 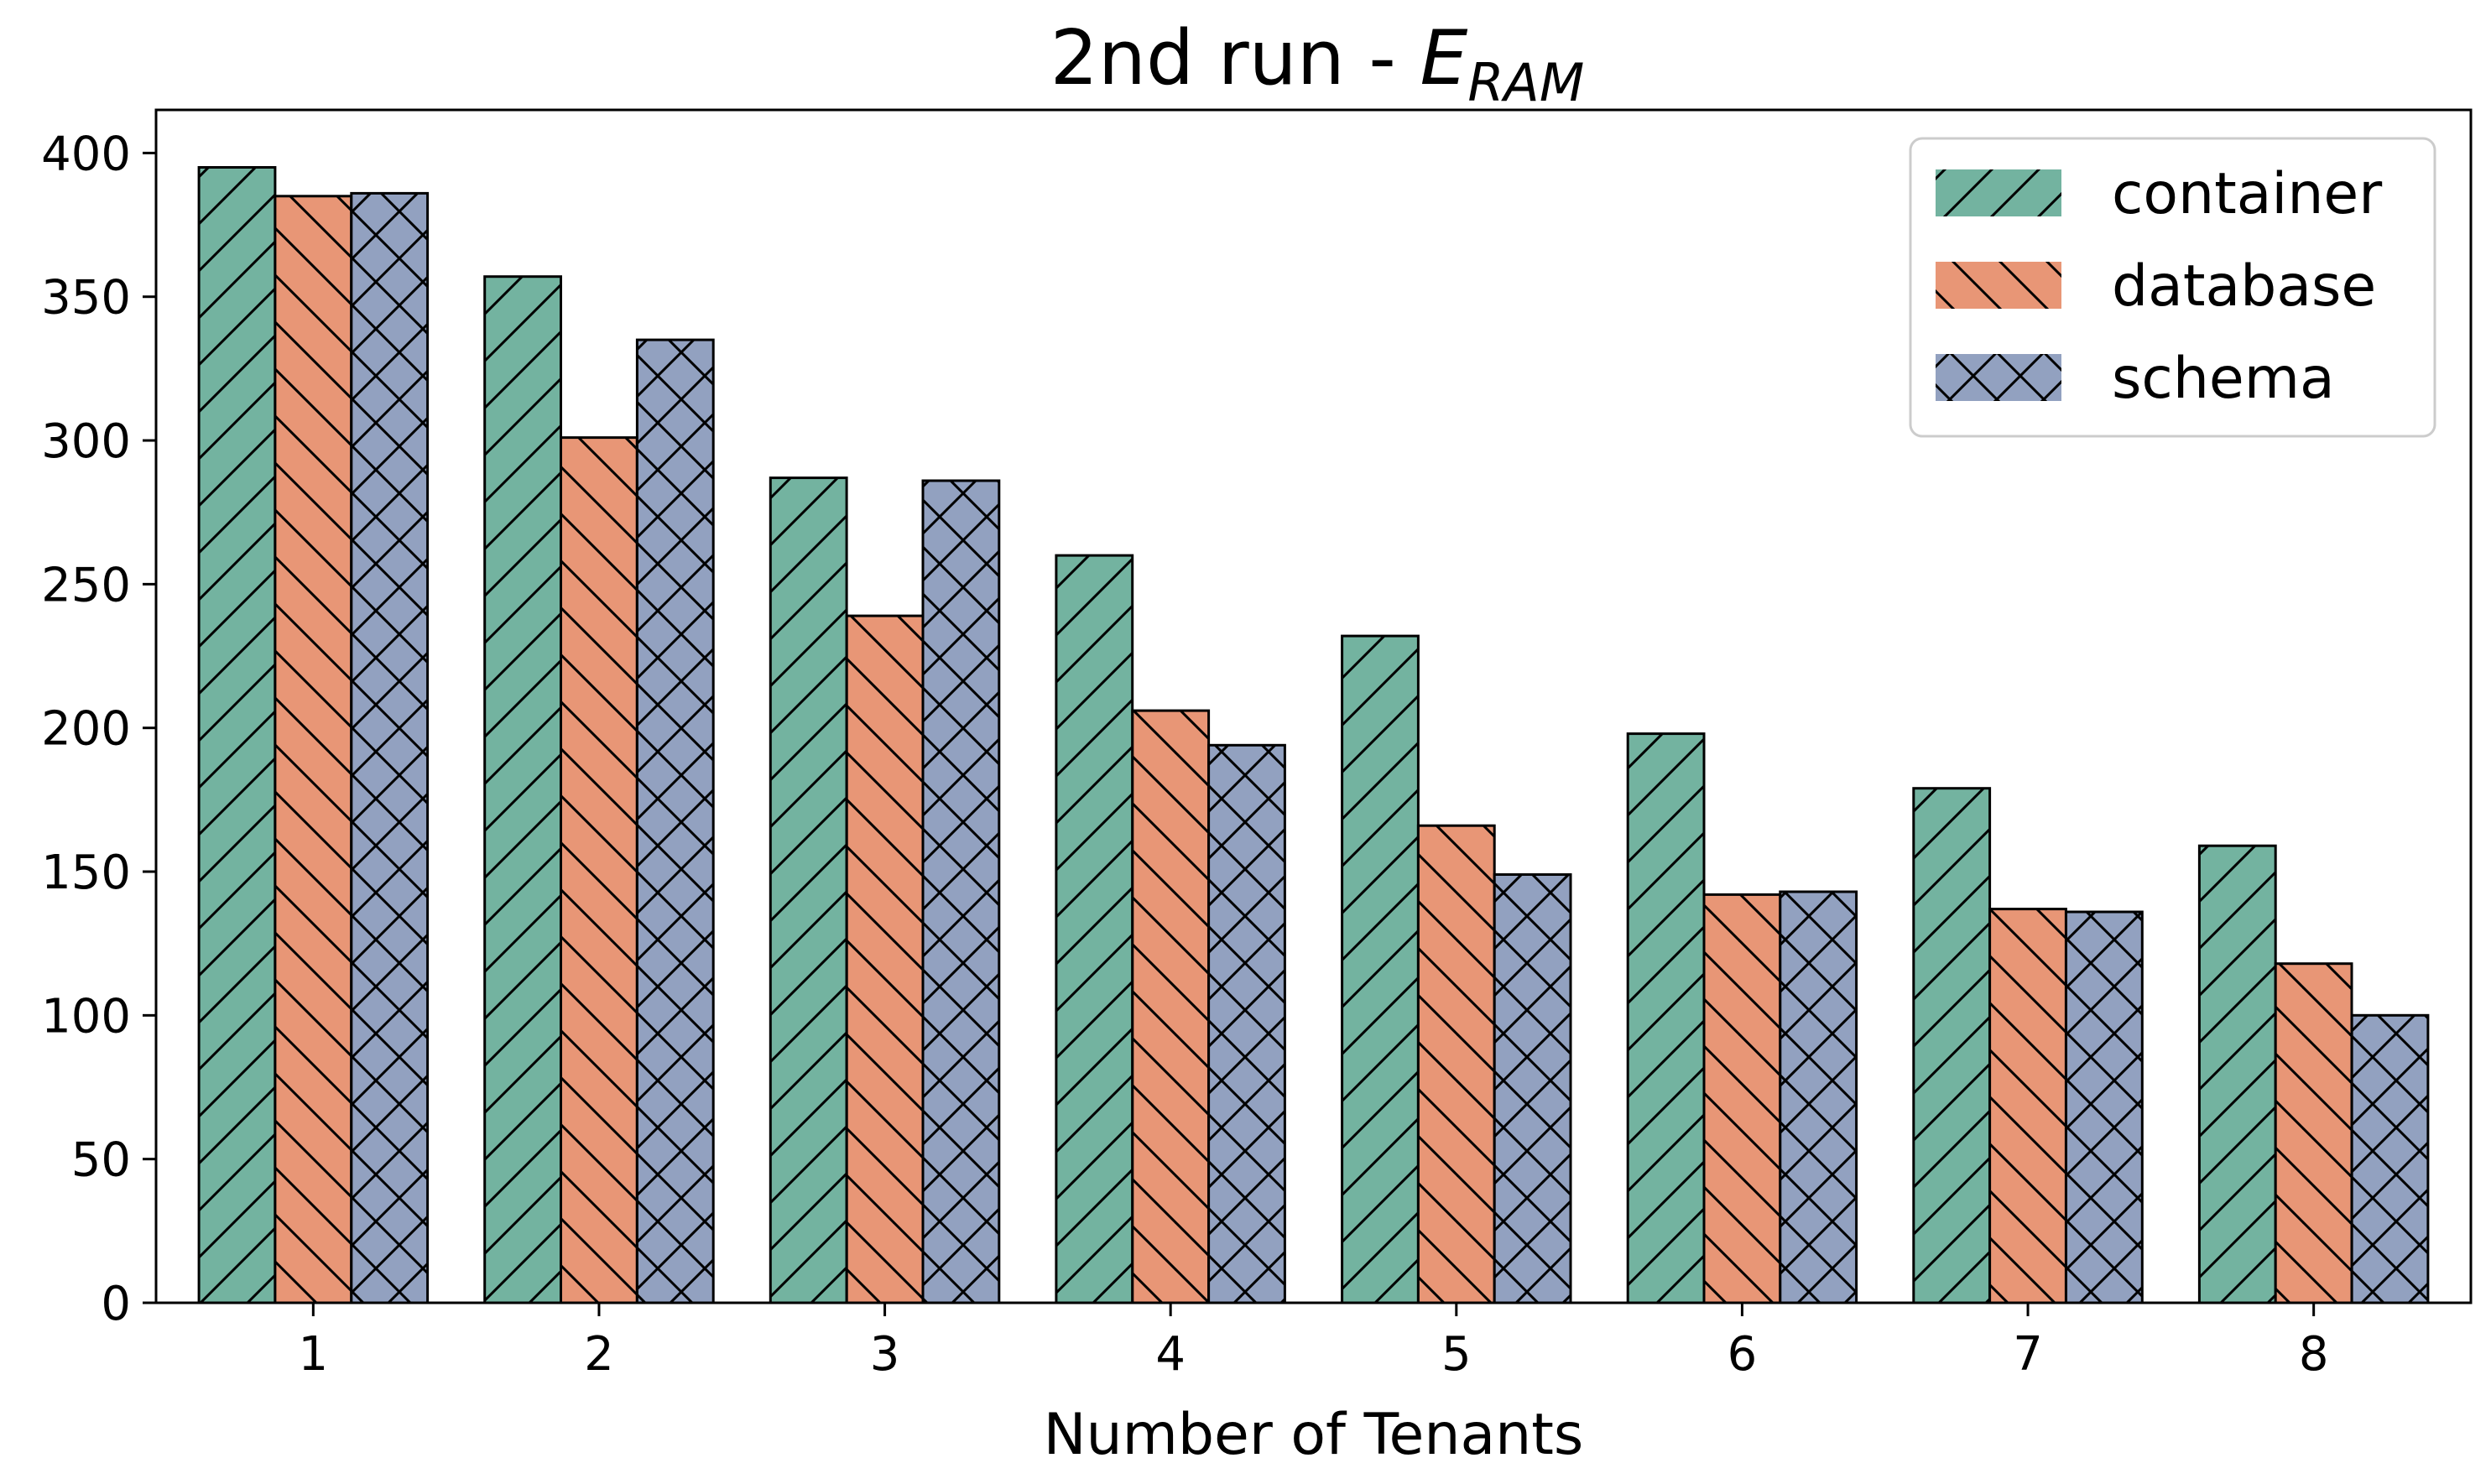 What do you see at coordinates (1314, 1435) in the screenshot?
I see `x-axis-title: Number of Tenants` at bounding box center [1314, 1435].